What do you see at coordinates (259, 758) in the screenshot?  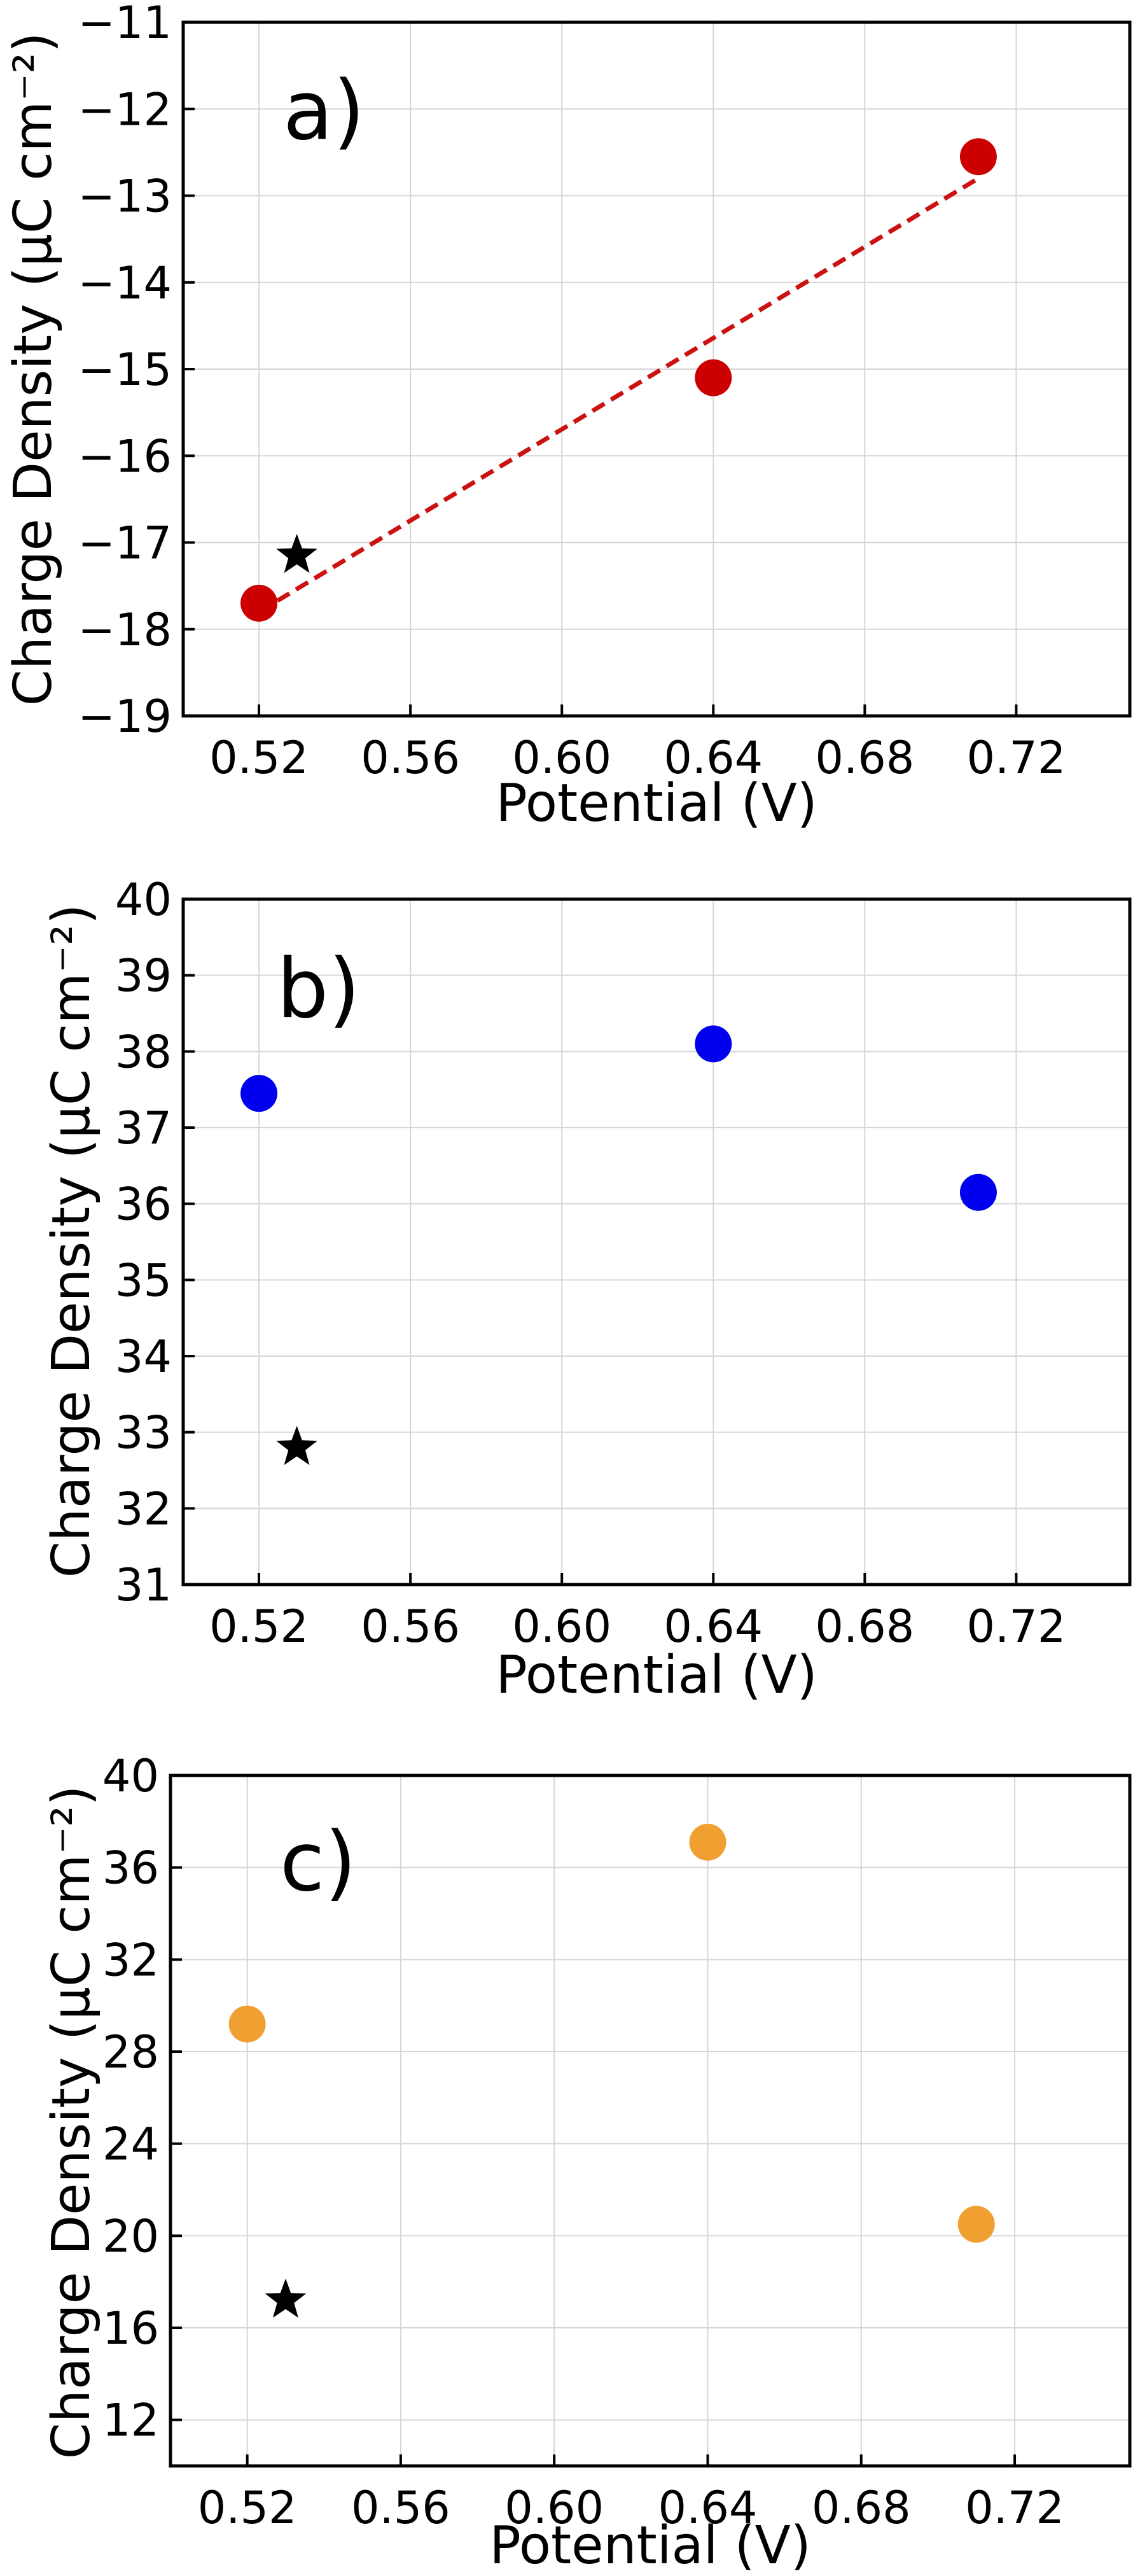 I see `panel-a-xtick-label-0: 0.52` at bounding box center [259, 758].